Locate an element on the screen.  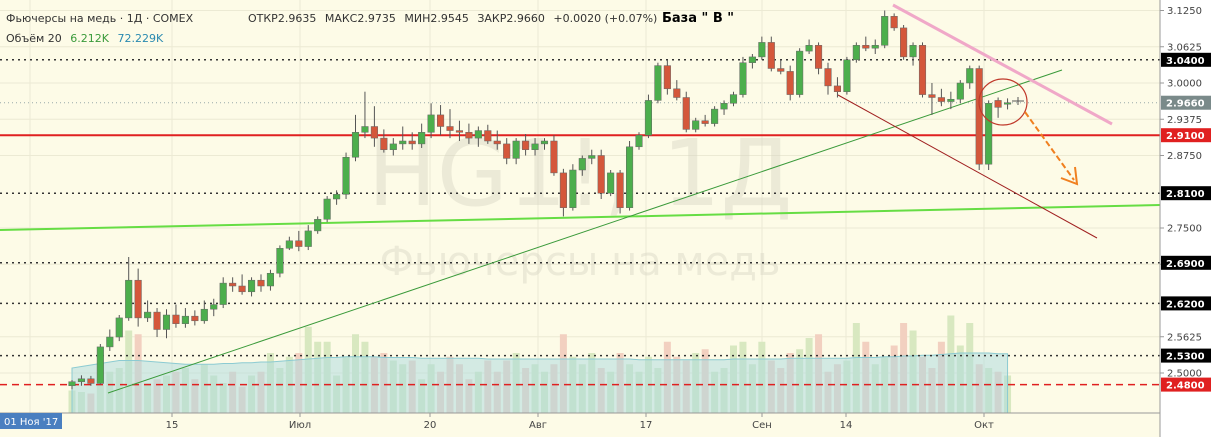
highlight-circle is located at coordinates (1003, 102).